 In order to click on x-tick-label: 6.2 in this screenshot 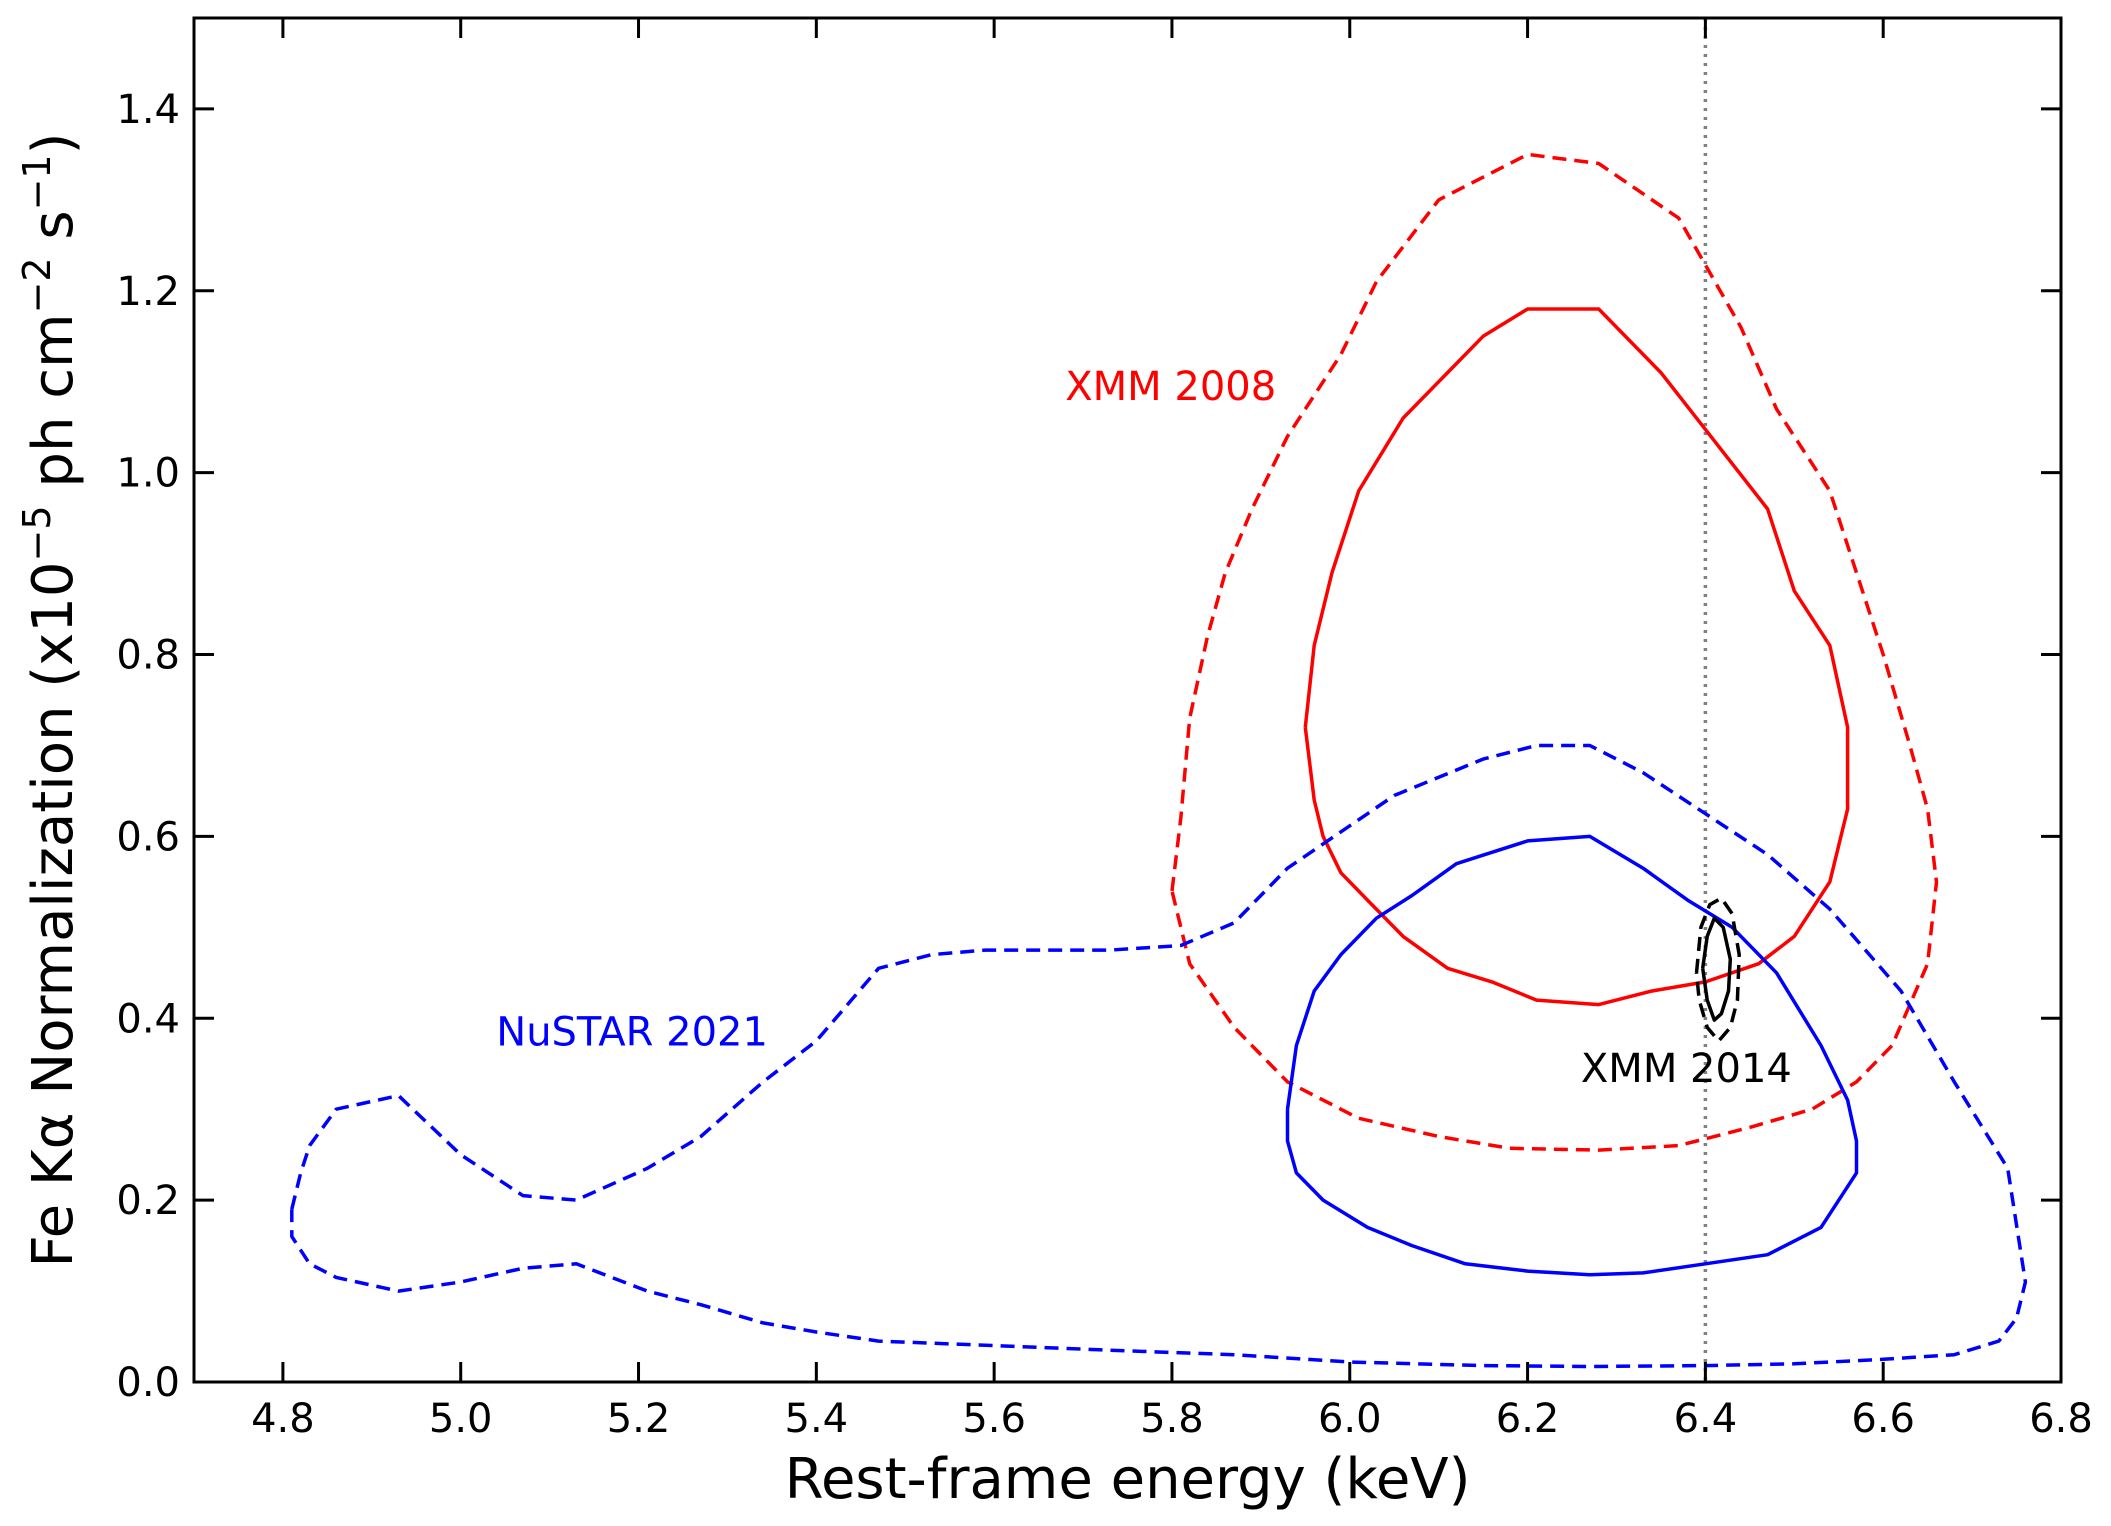, I will do `click(1528, 1419)`.